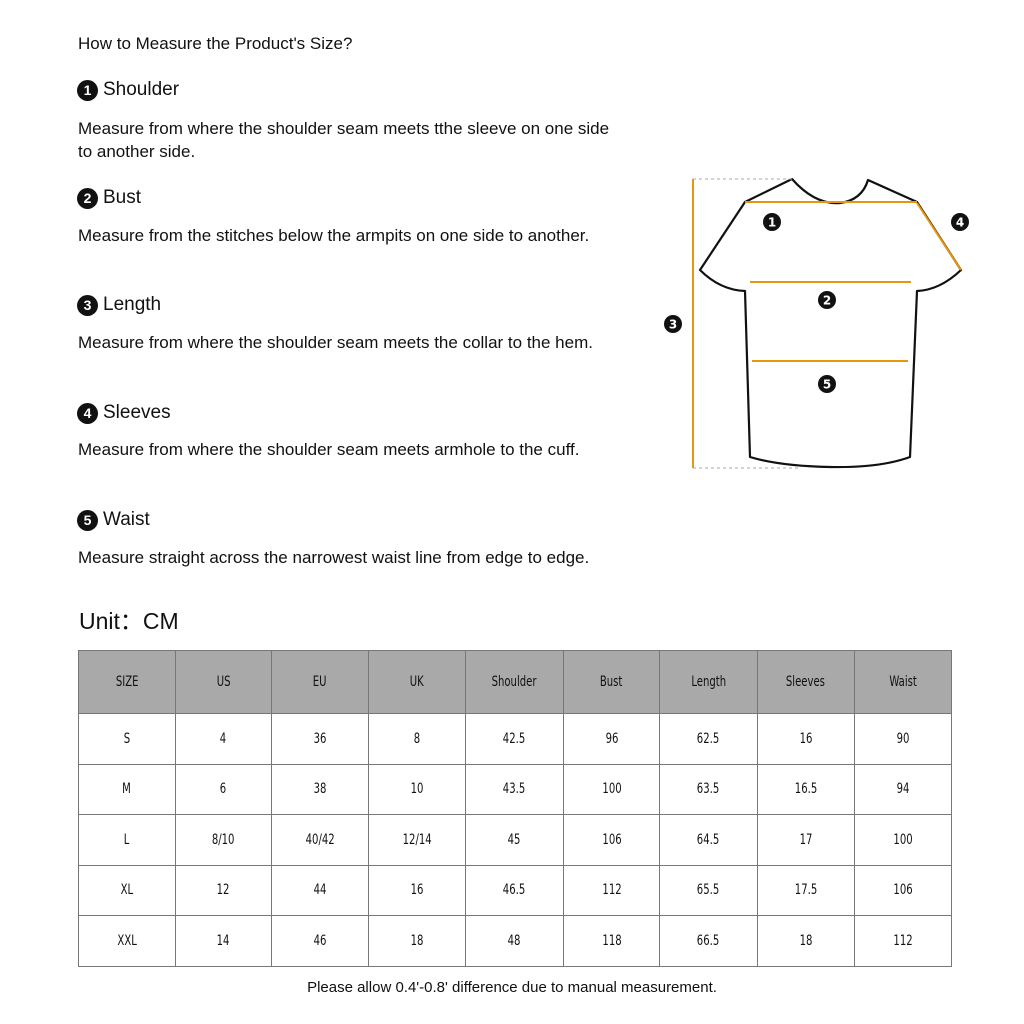  I want to click on table-cell: 40/42, so click(320, 840).